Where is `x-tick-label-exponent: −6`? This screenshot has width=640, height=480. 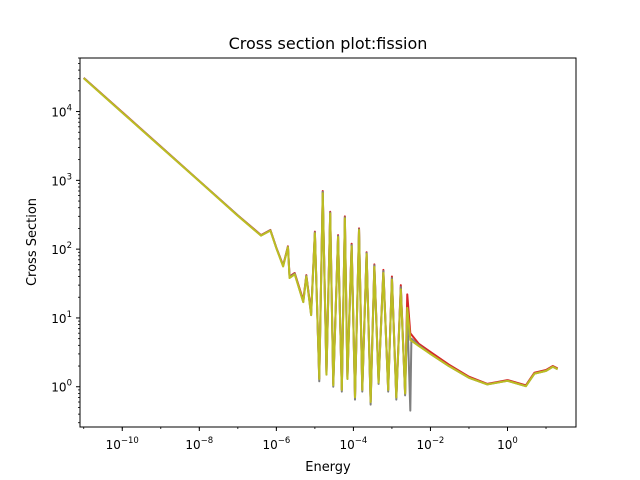
x-tick-label-exponent: −6 is located at coordinates (284, 441).